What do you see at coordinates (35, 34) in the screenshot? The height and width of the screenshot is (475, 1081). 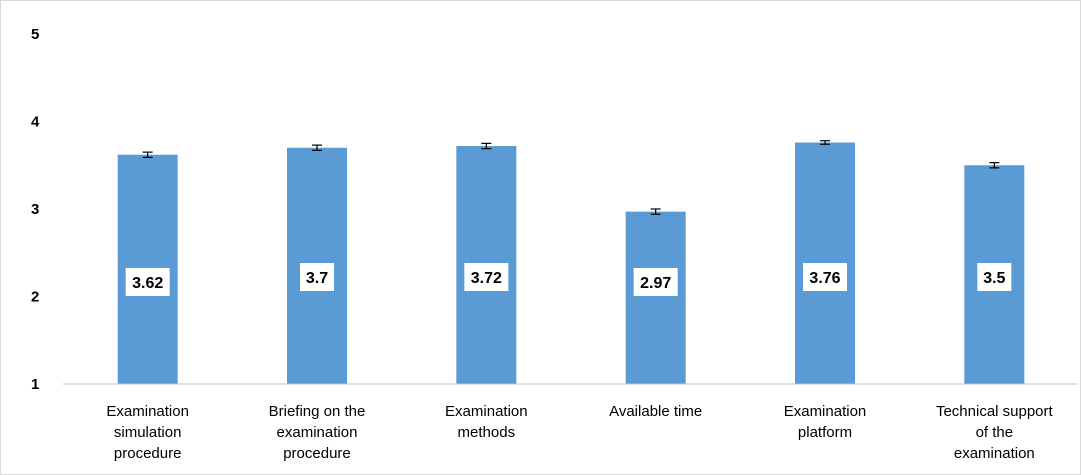 I see `y-tick-label-5: 5` at bounding box center [35, 34].